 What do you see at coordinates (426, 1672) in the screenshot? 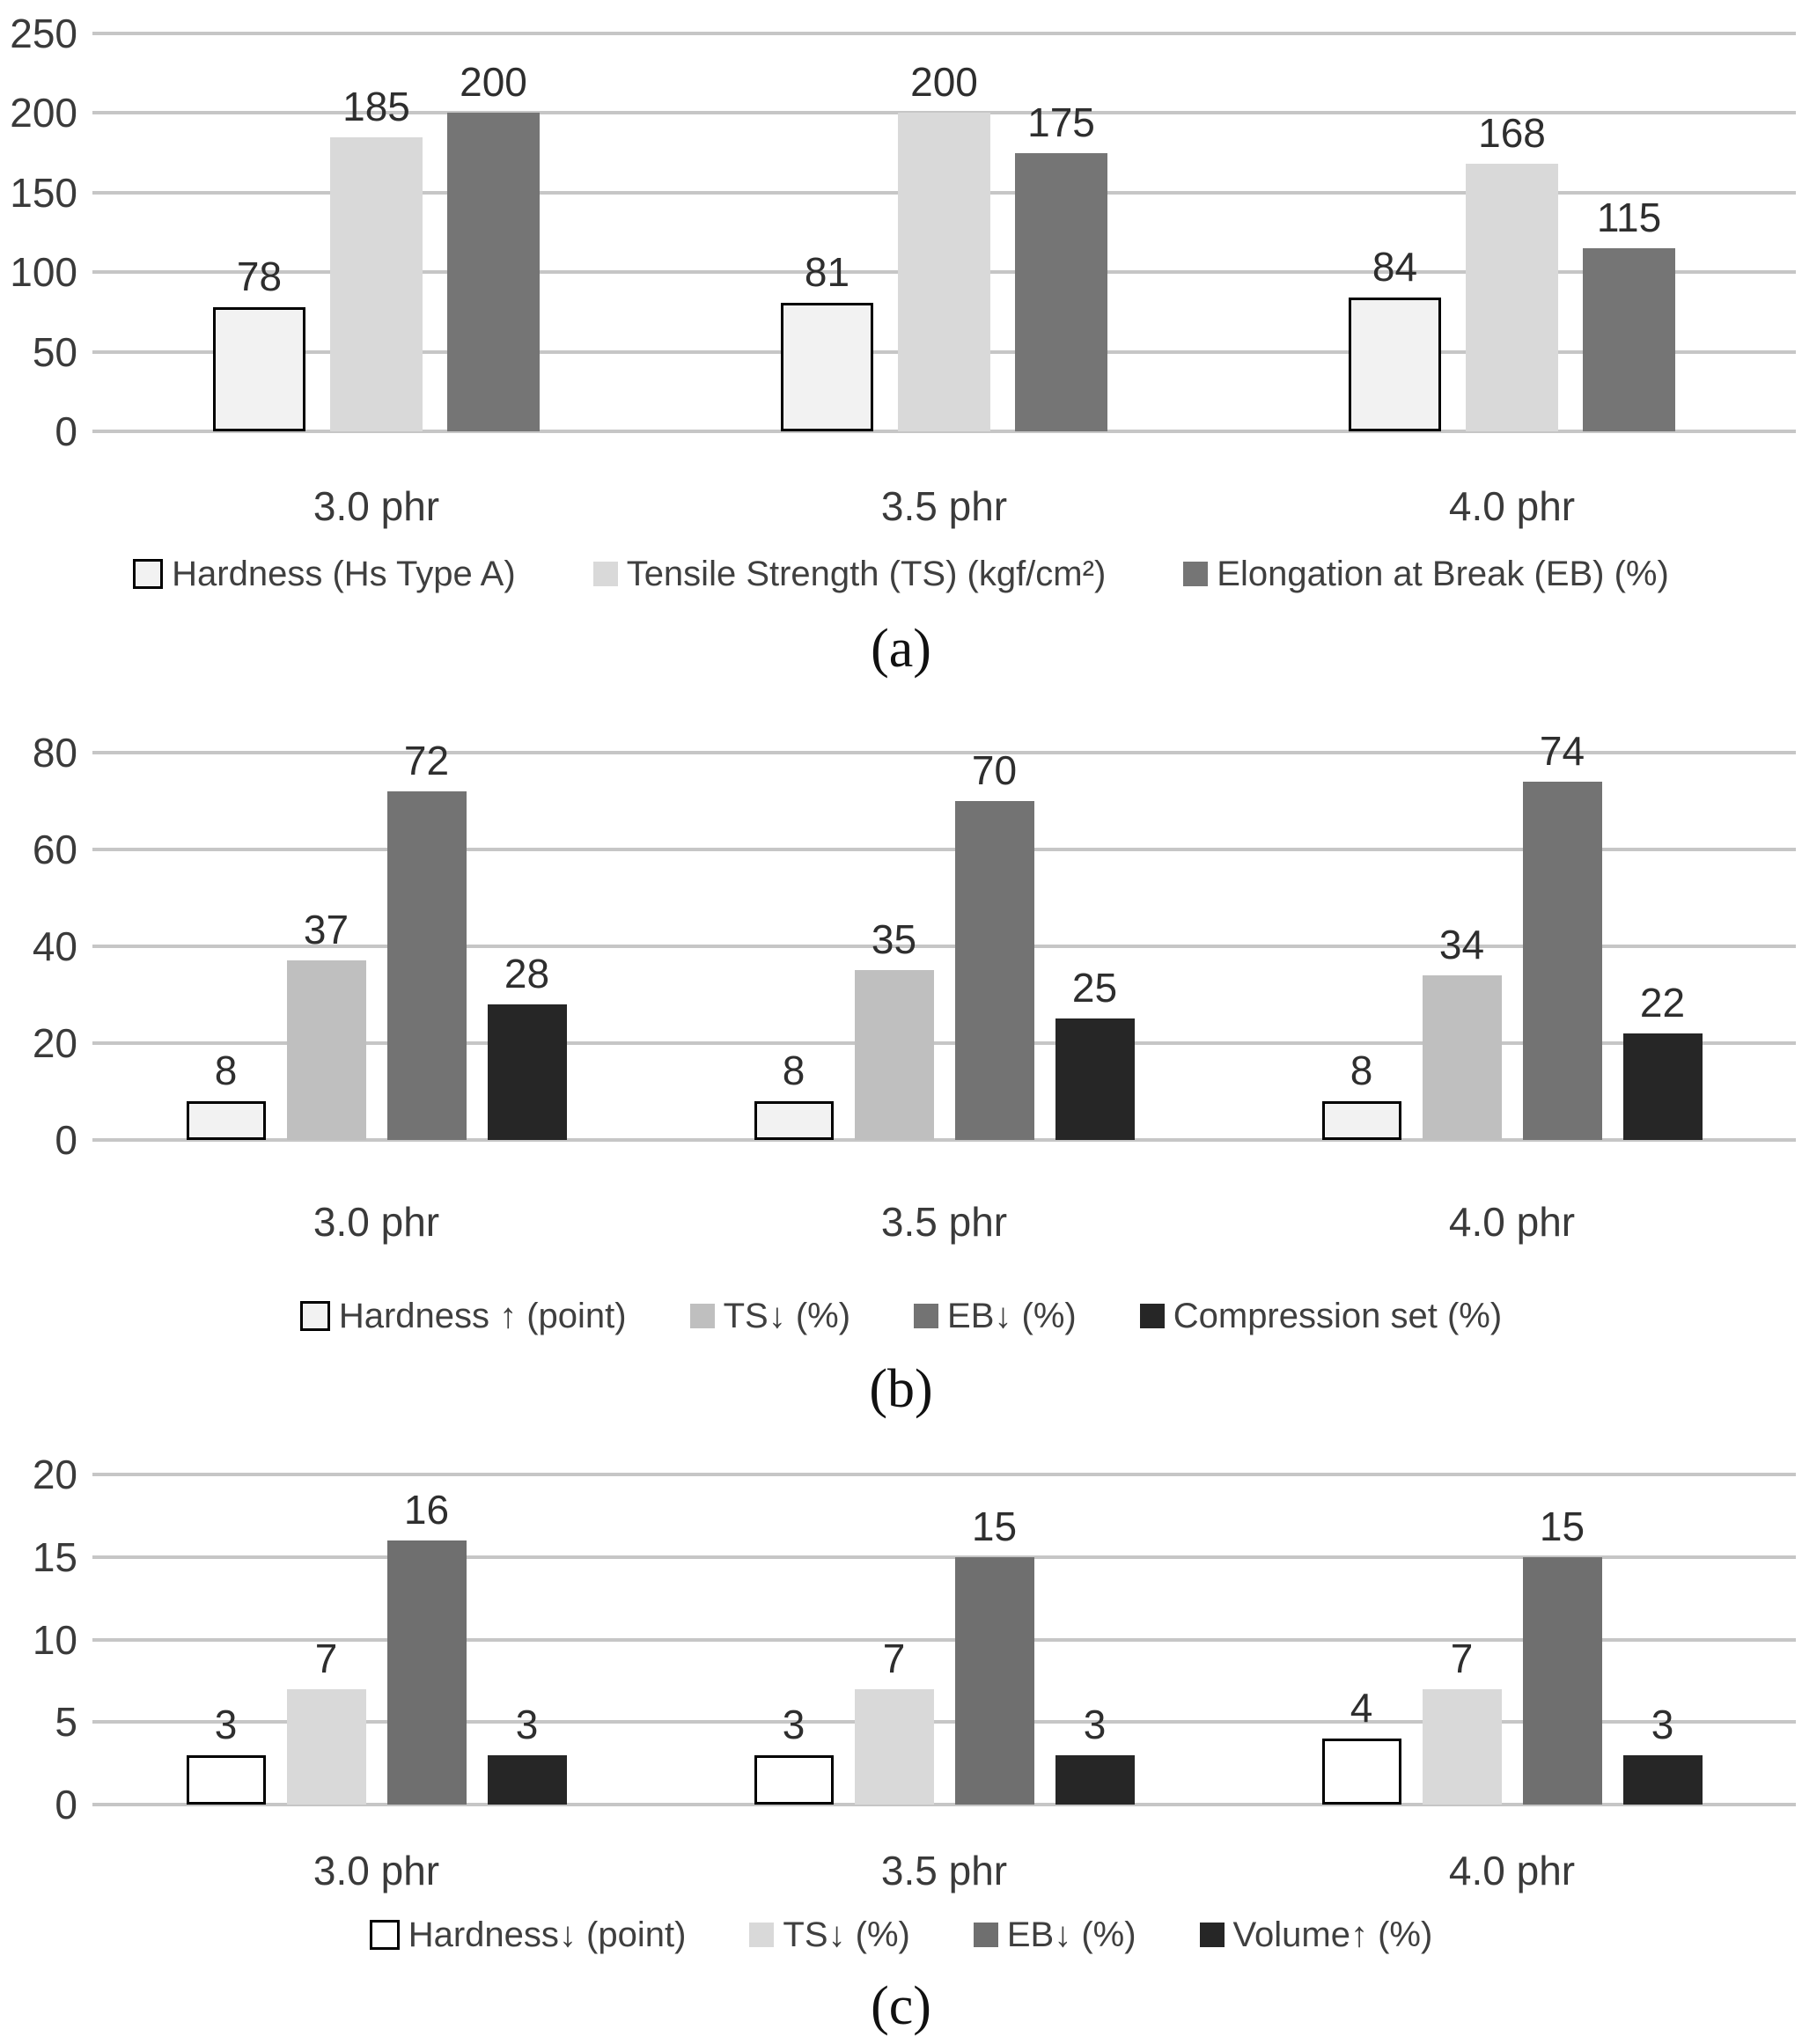
I see `bar-c-series3-cat1` at bounding box center [426, 1672].